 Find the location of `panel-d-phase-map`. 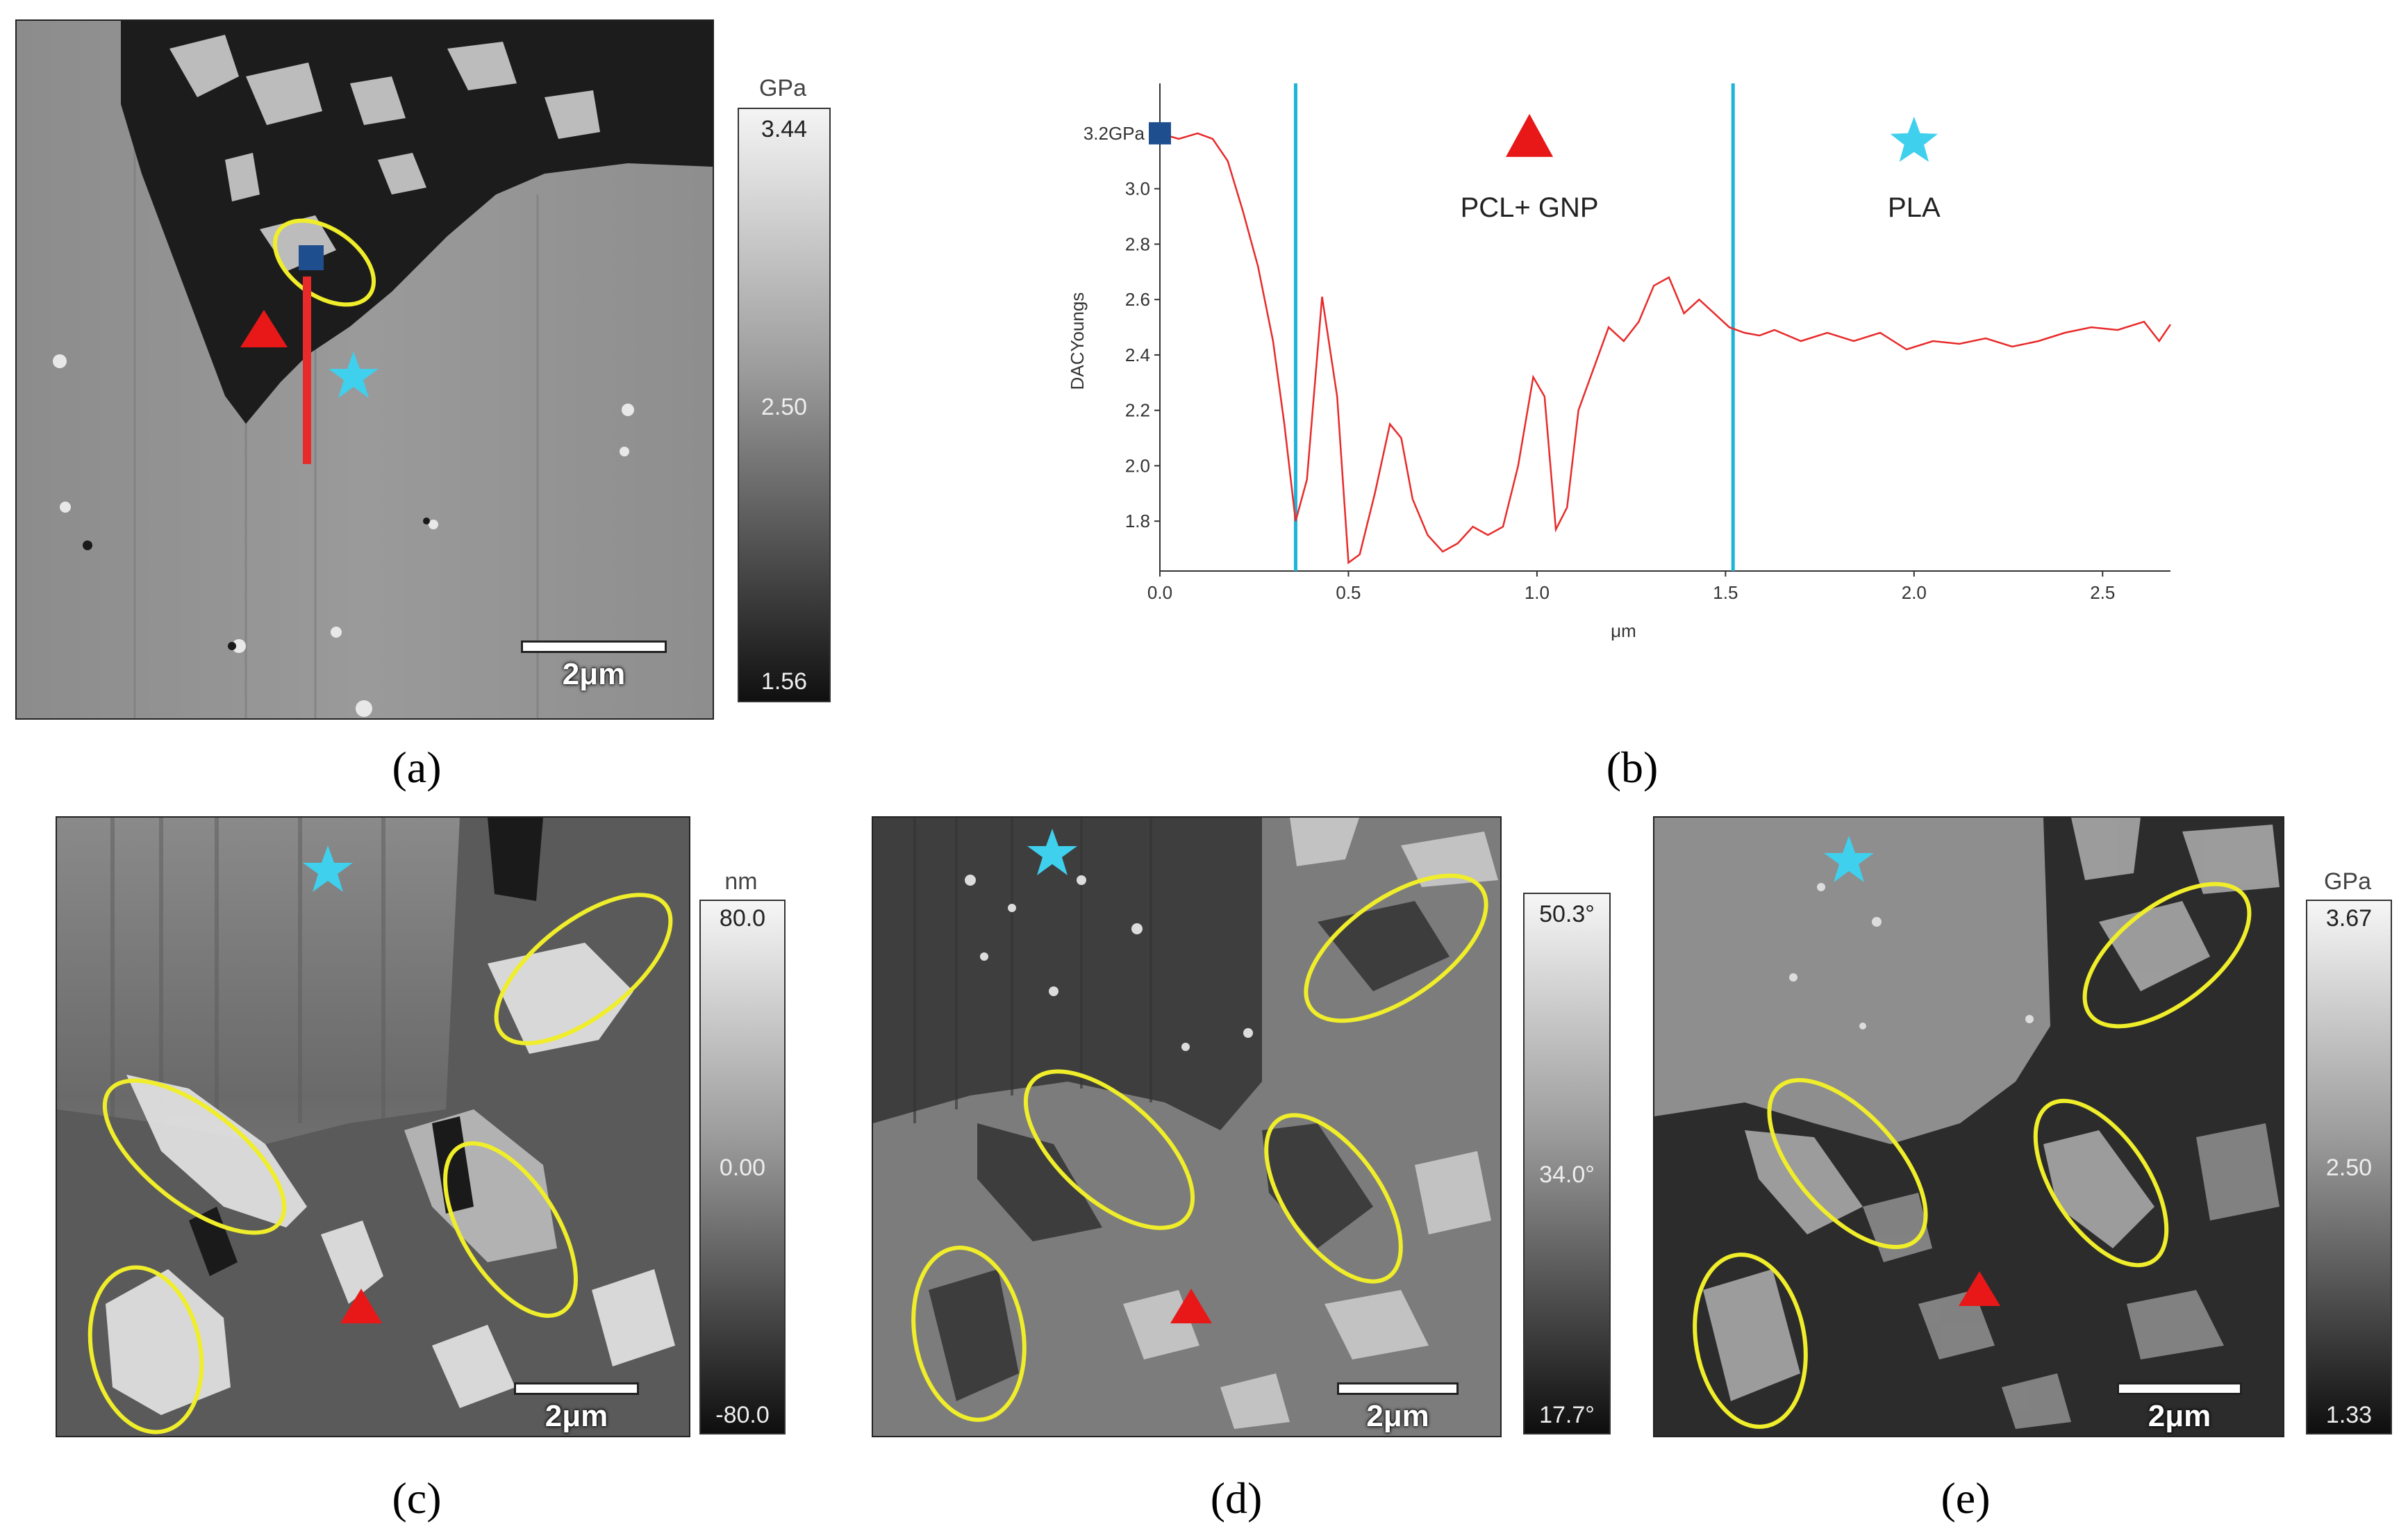

panel-d-phase-map is located at coordinates (1187, 1127).